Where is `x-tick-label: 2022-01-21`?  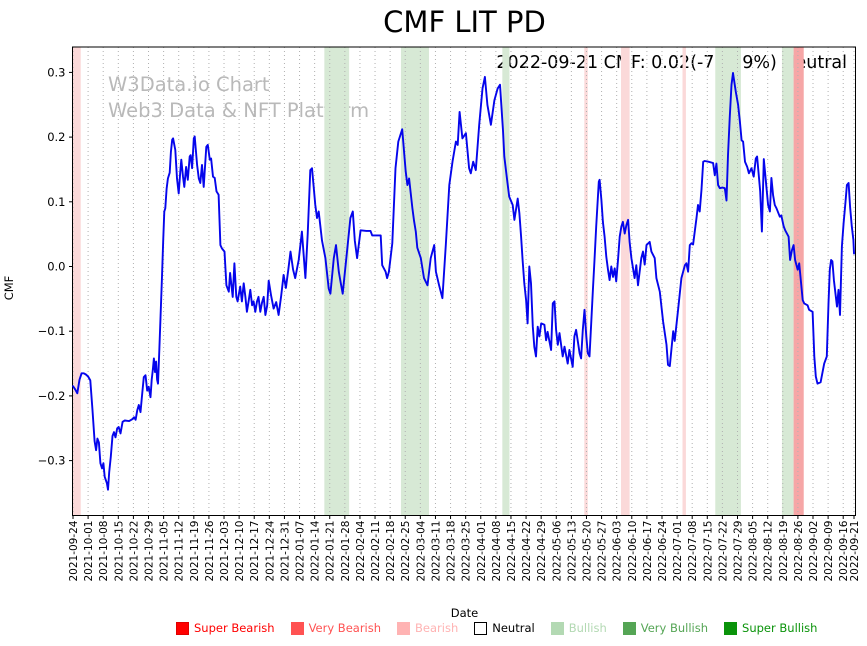
x-tick-label: 2022-01-21 is located at coordinates (331, 551).